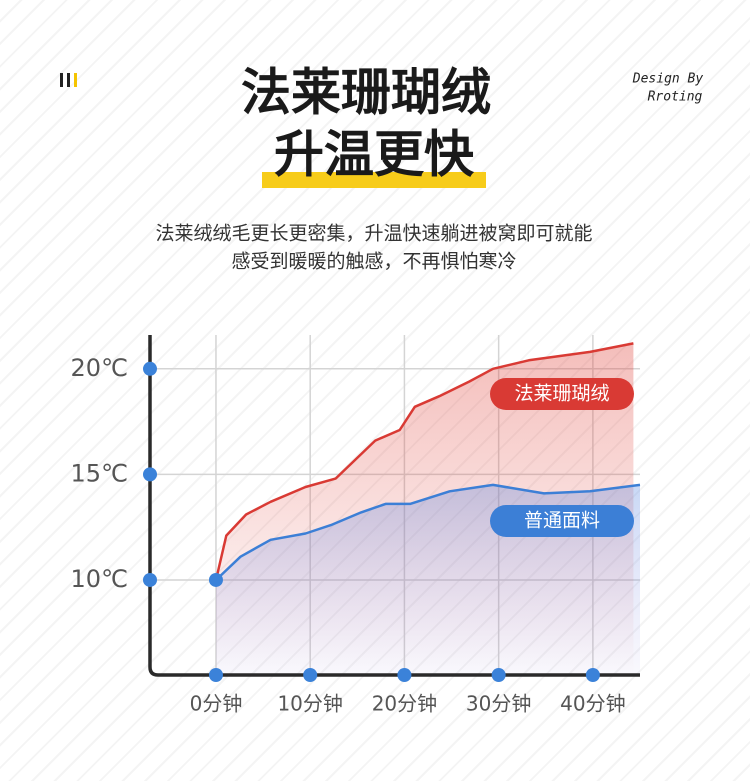  Describe the element at coordinates (309, 704) in the screenshot. I see `x-tick-label: 10分钟` at that location.